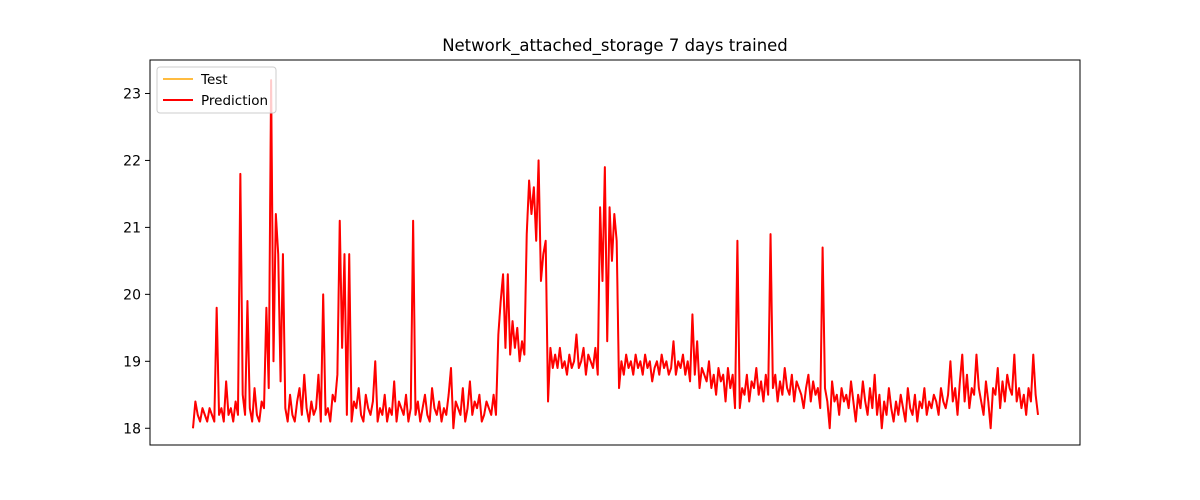 The width and height of the screenshot is (1200, 500). I want to click on legend: Test Prediction, so click(216, 90).